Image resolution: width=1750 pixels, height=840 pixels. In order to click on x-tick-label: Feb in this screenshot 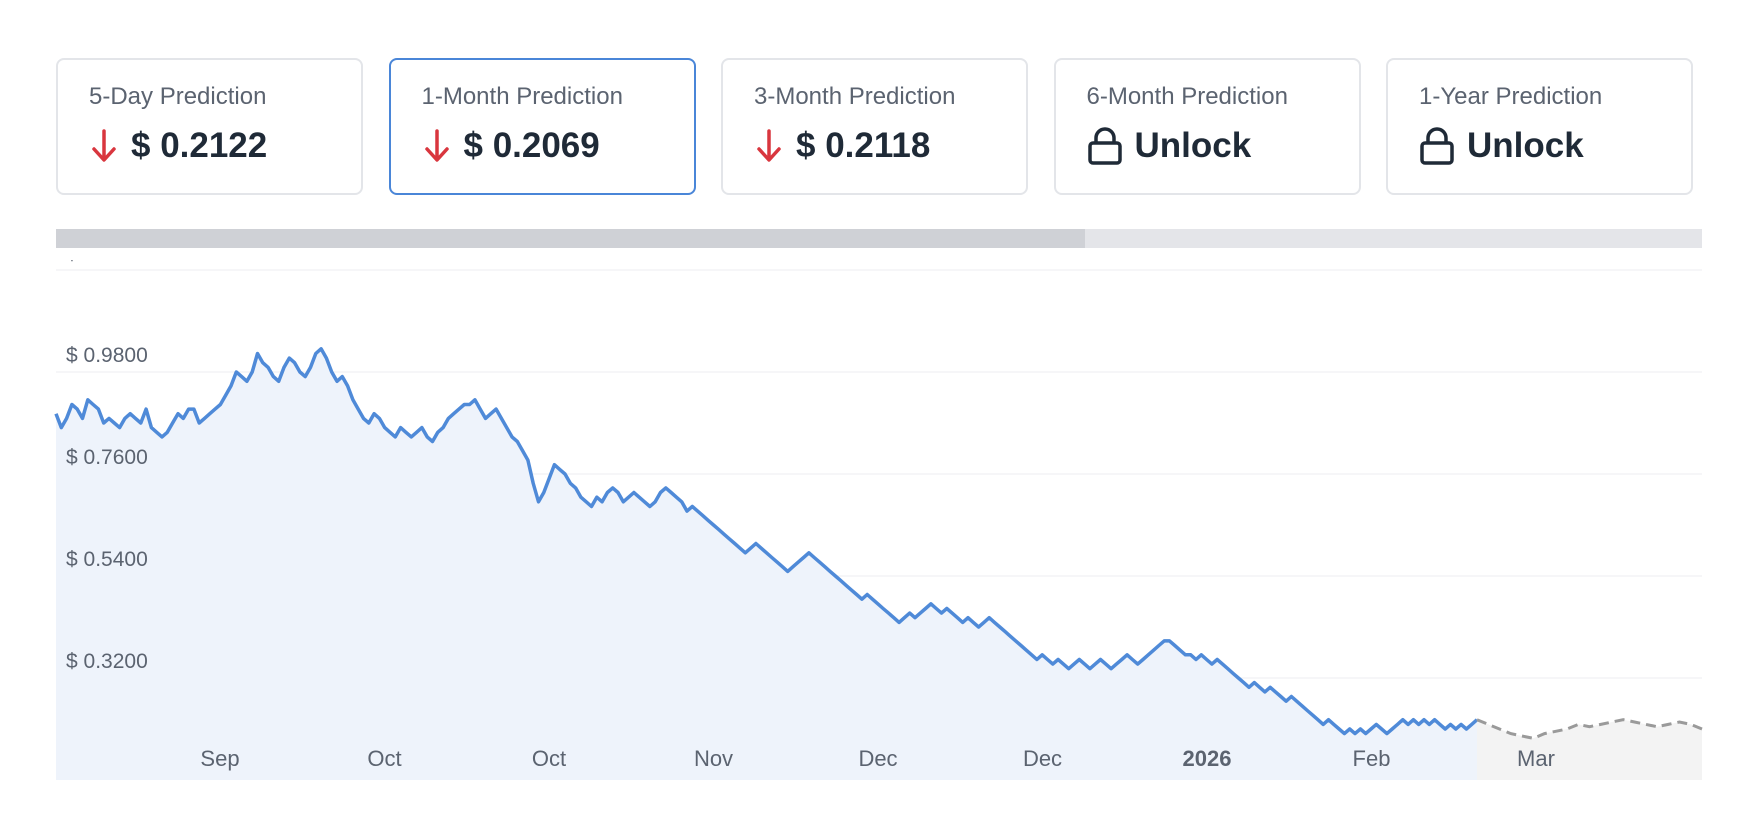, I will do `click(1372, 758)`.